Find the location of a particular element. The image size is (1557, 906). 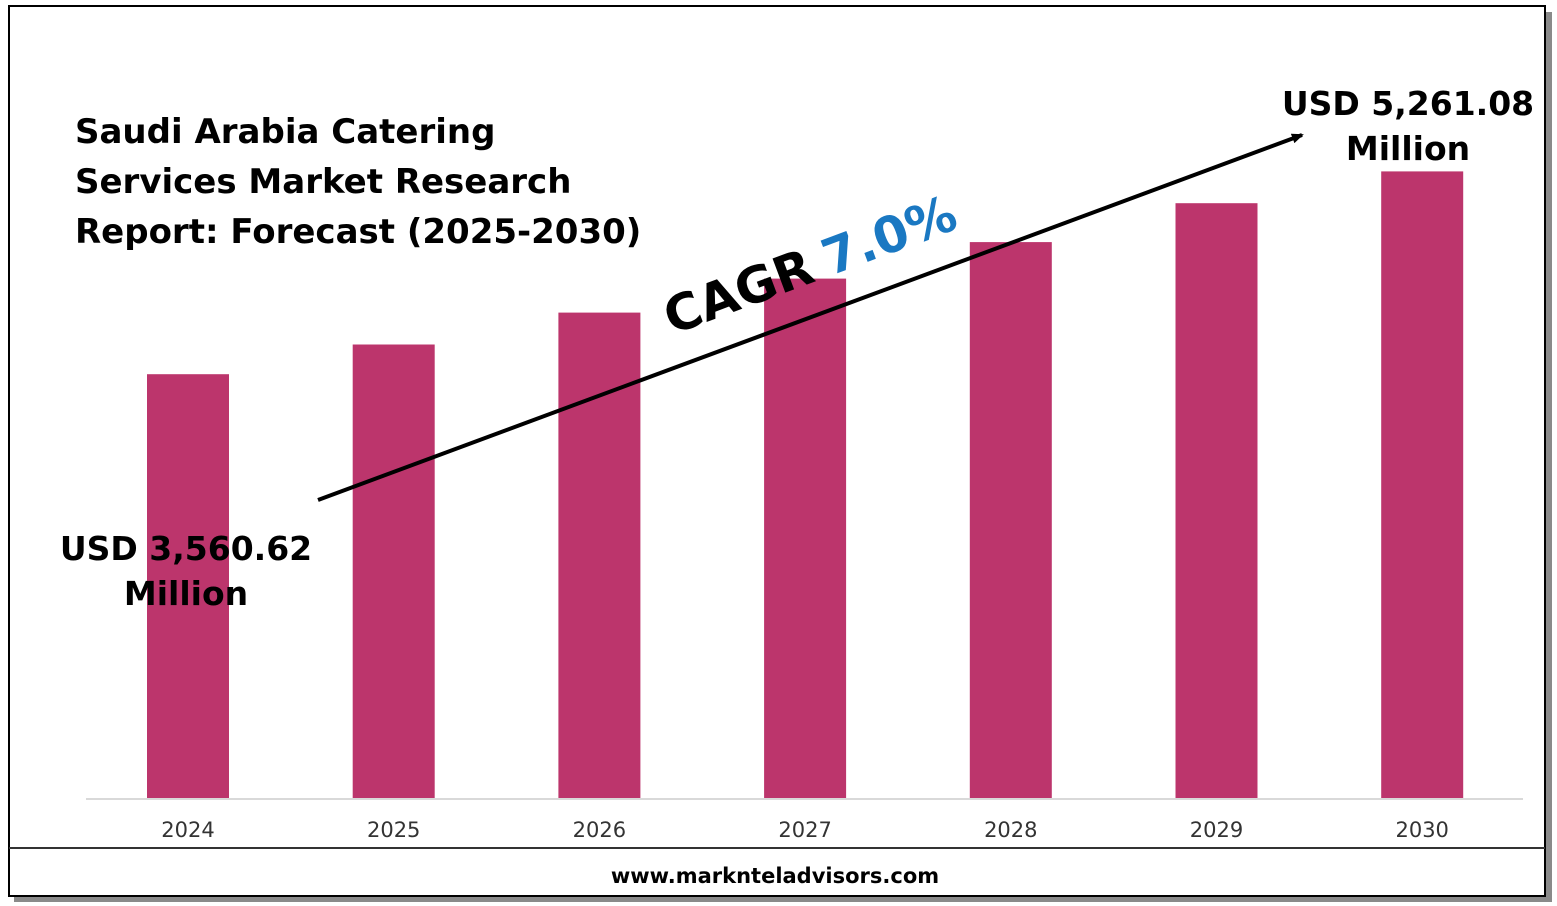

bar-2030 is located at coordinates (1422, 485).